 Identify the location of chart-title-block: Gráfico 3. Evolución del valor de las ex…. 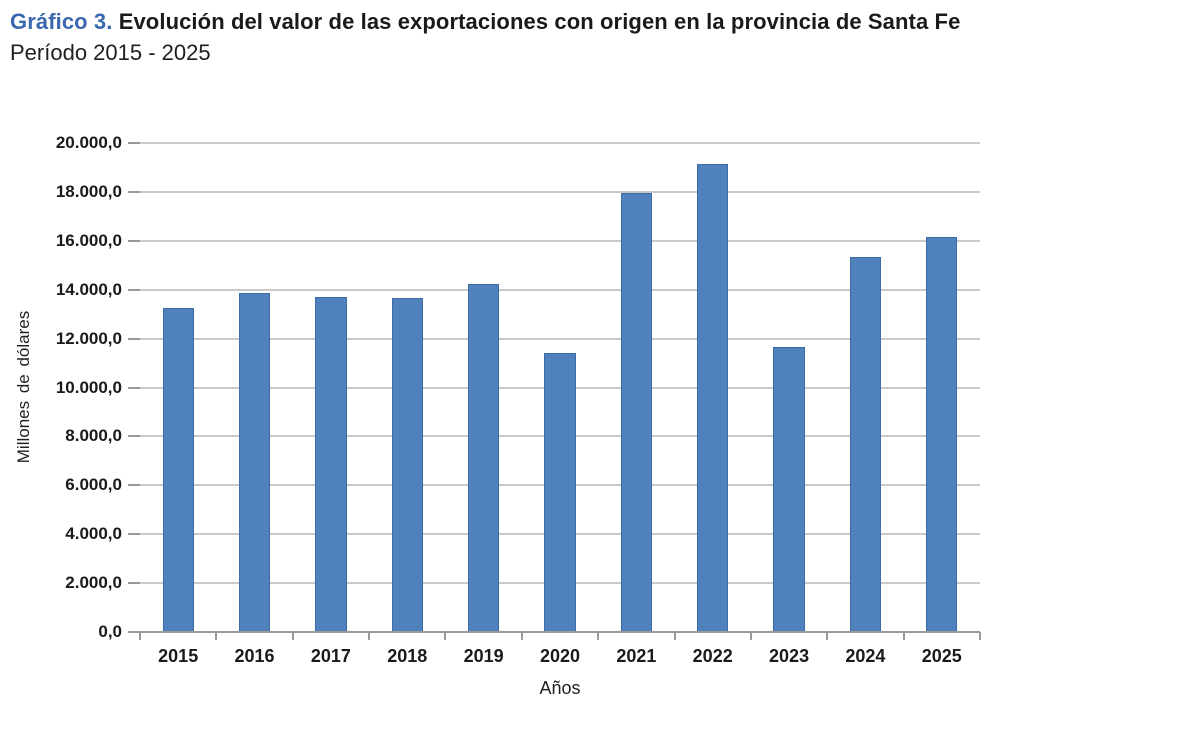
(600, 37).